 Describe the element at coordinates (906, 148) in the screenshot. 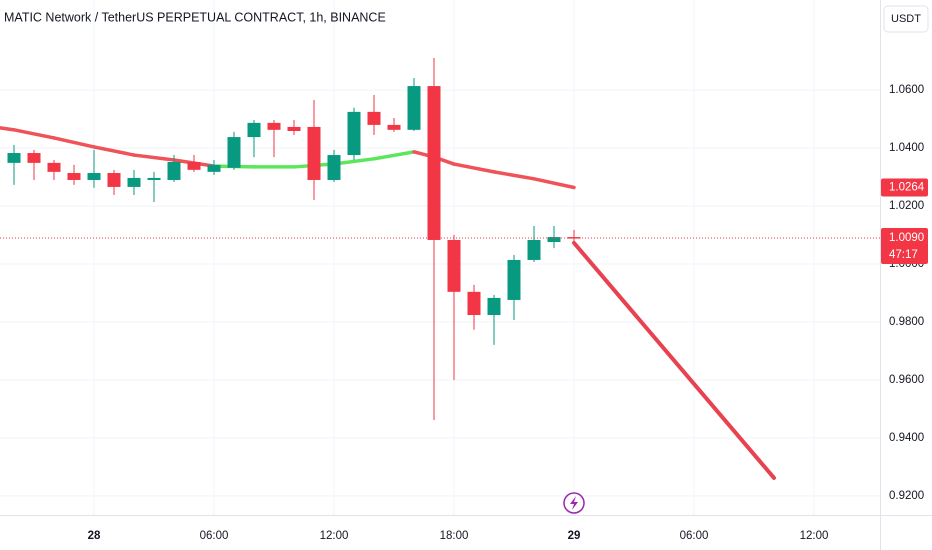

I see `y-tick-label: 1.0400` at that location.